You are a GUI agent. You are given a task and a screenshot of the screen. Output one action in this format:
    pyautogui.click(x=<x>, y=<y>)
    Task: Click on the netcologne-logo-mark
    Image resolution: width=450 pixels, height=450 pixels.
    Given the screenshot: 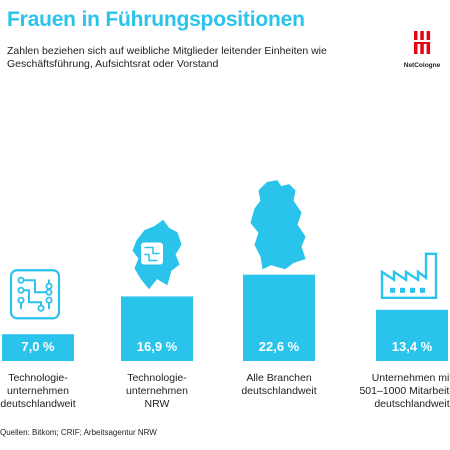 What is the action you would take?
    pyautogui.click(x=422, y=42)
    